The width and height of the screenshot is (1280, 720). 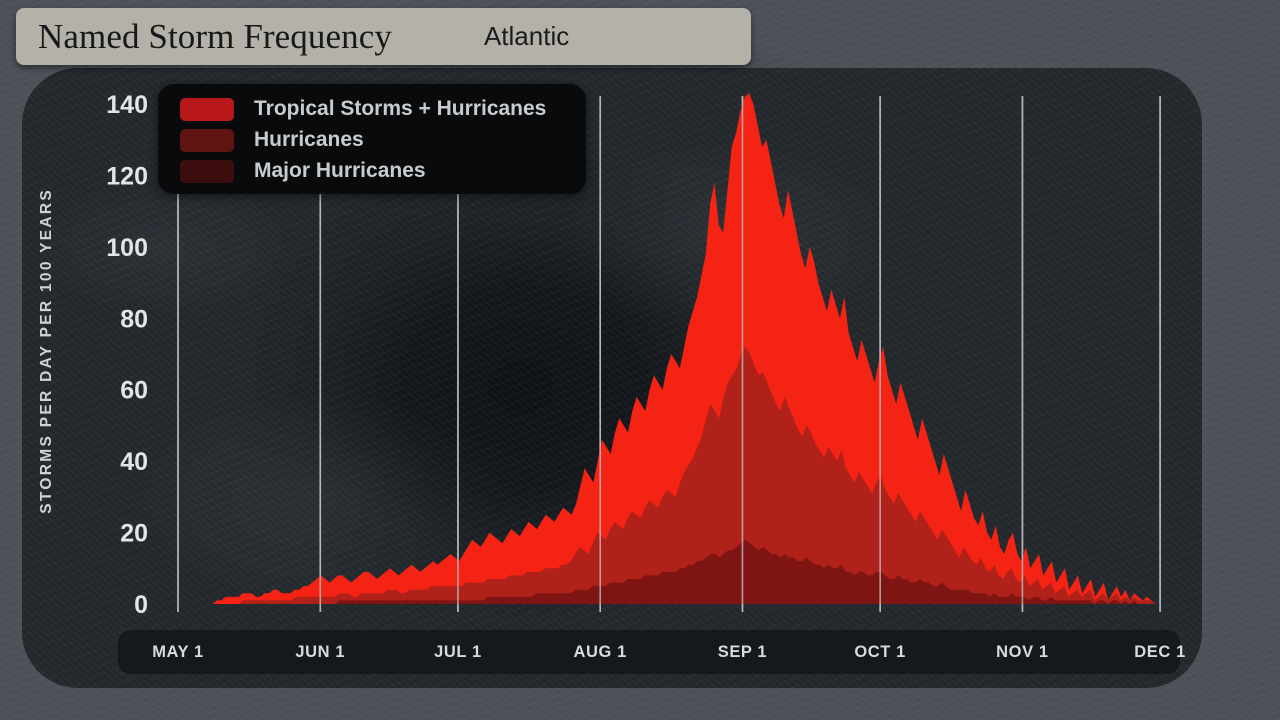 I want to click on y-axis-tick-label: 40, so click(x=134, y=462).